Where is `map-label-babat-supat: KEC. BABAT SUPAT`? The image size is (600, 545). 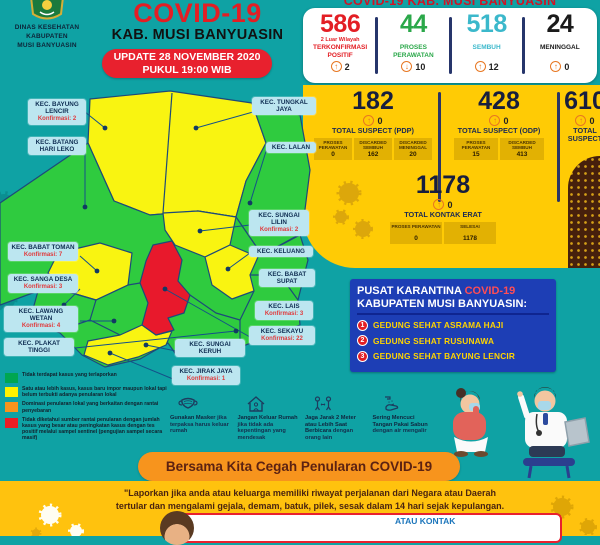
map-label-babat-supat: KEC. BABAT SUPAT is located at coordinates (287, 278).